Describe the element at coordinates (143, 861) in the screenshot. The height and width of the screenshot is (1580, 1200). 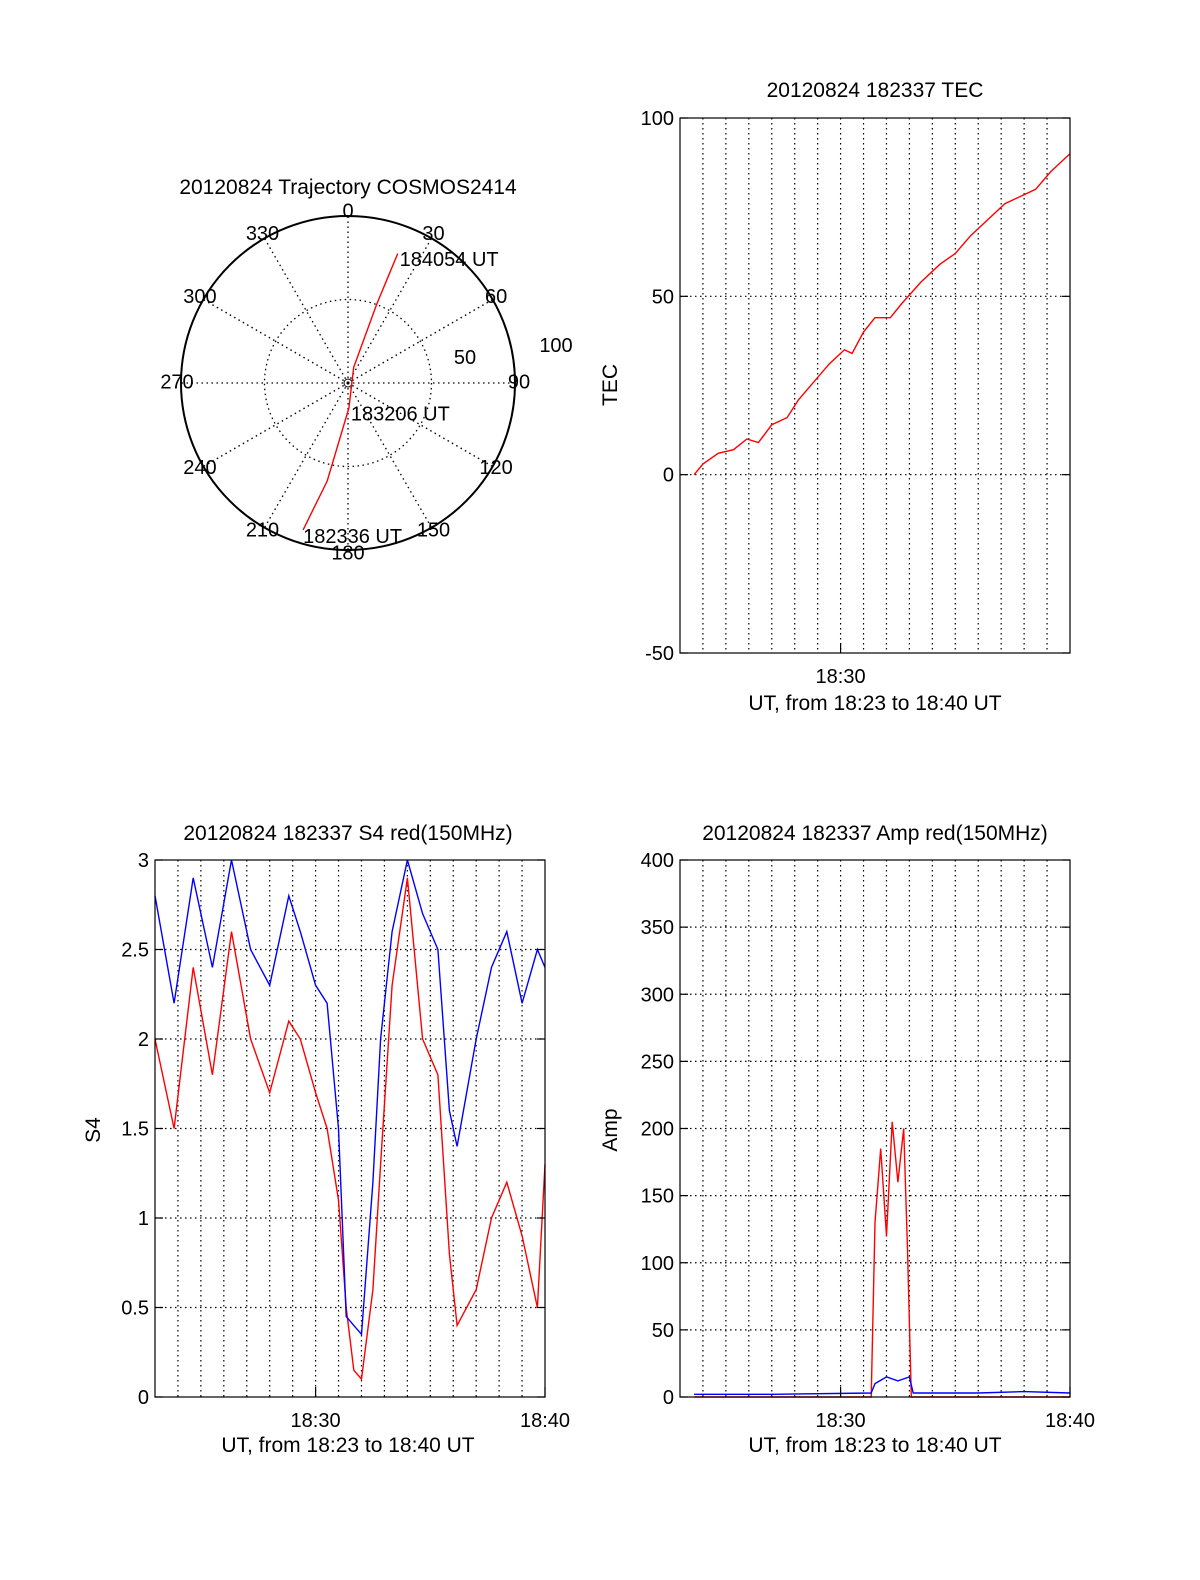
I see `s4-ytick-label: 3` at that location.